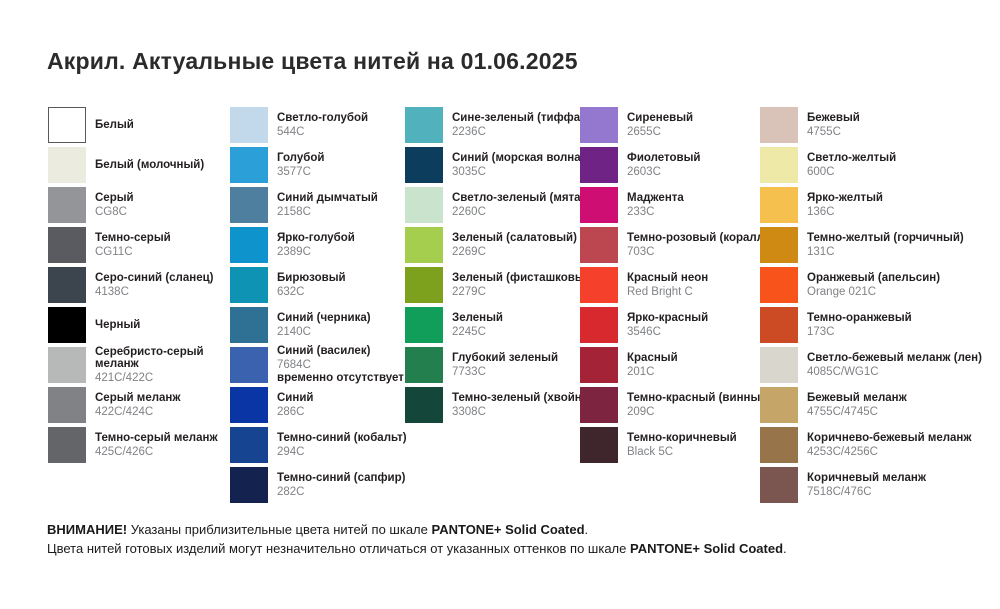 Image resolution: width=1000 pixels, height=609 pixels. I want to click on color-item: Темно-синий (сапфир) 282C, so click(333, 487).